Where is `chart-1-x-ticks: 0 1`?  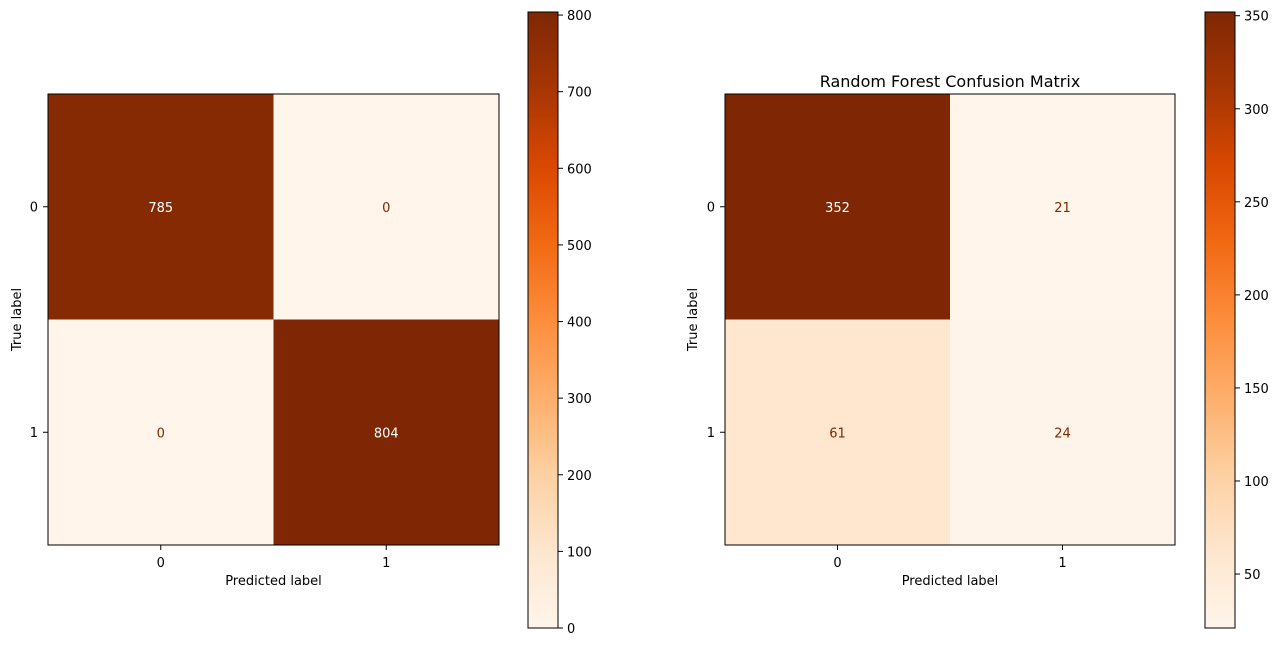
chart-1-x-ticks: 0 1 is located at coordinates (273, 558).